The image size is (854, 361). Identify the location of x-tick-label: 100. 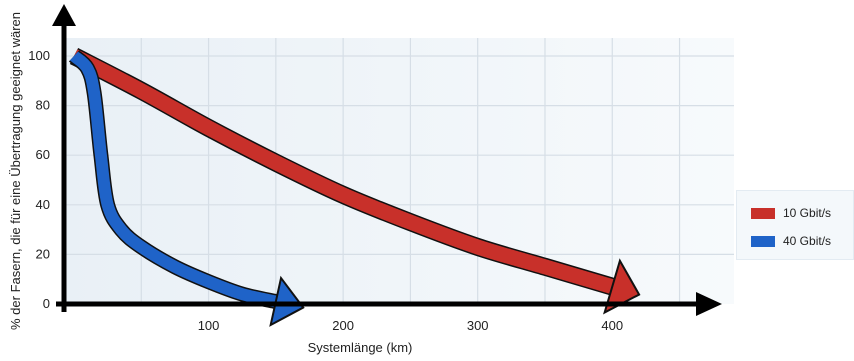
(209, 325).